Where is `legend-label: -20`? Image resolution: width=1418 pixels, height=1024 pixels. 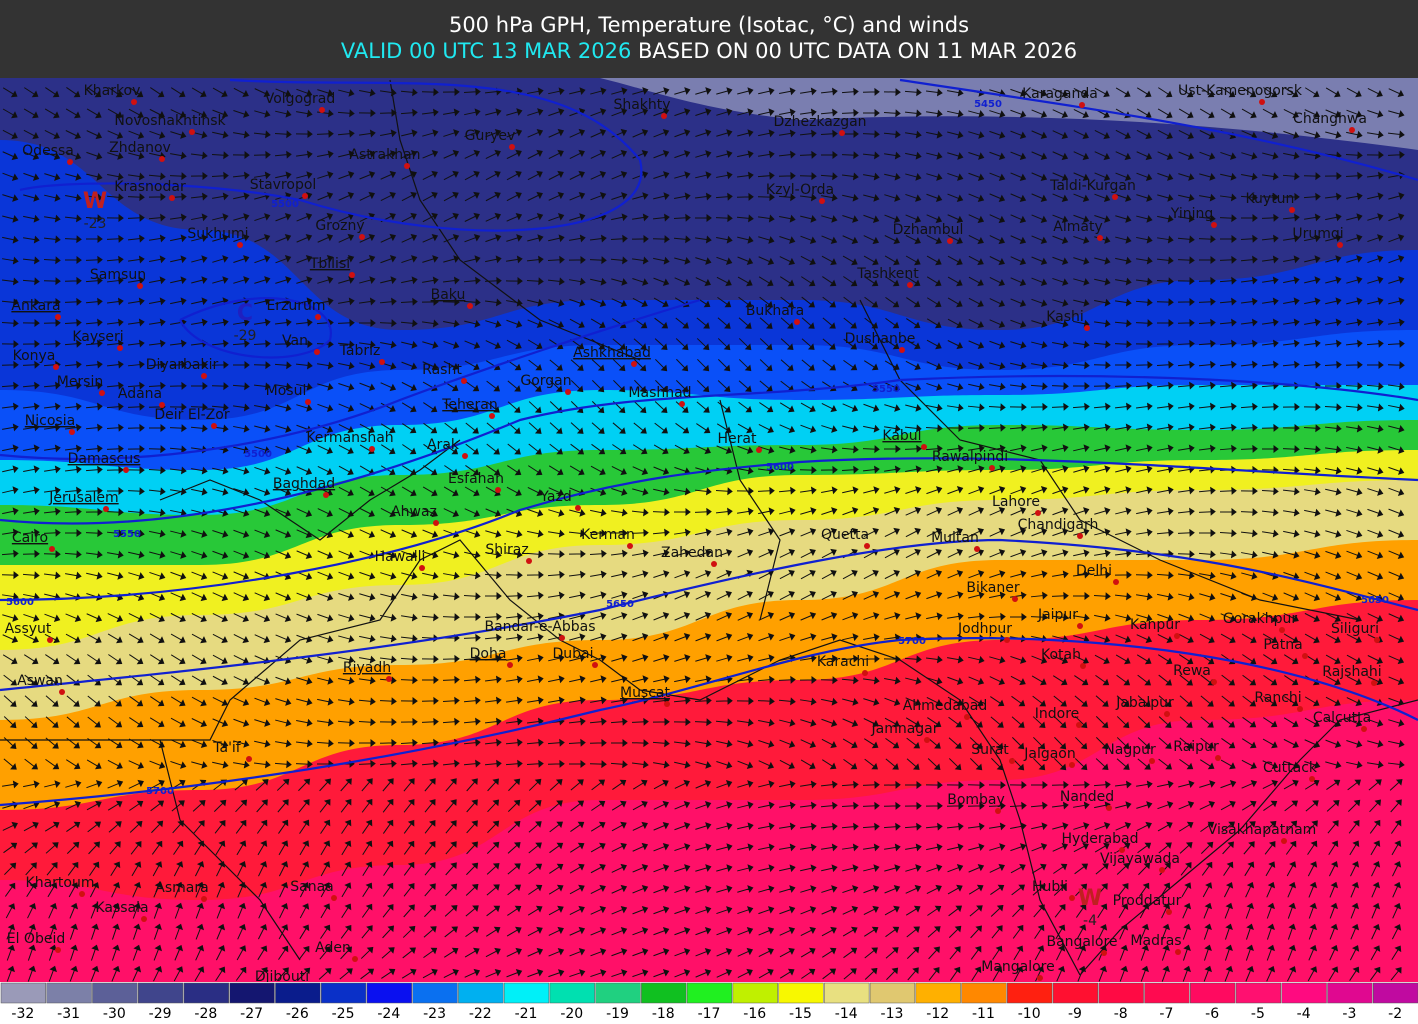 legend-label: -20 is located at coordinates (571, 1014).